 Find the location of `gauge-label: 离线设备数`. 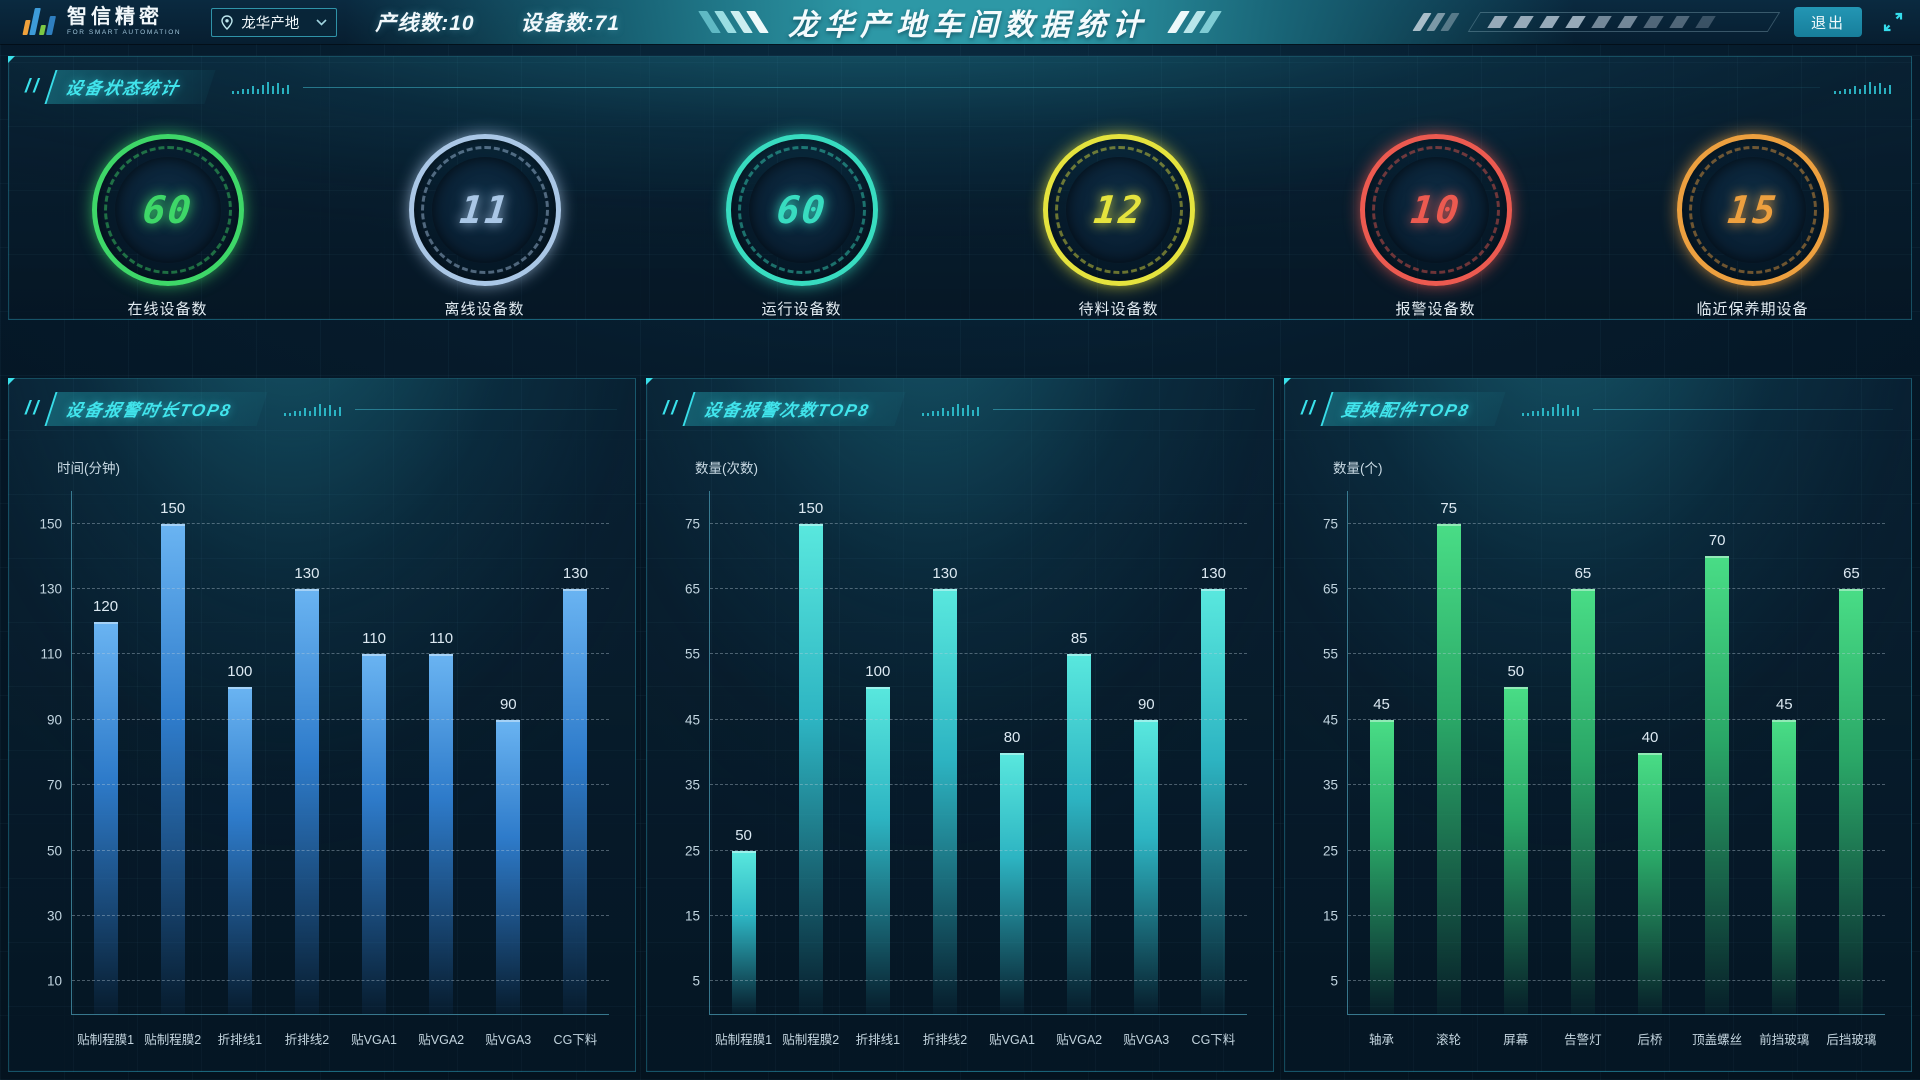

gauge-label: 离线设备数 is located at coordinates (484, 309).